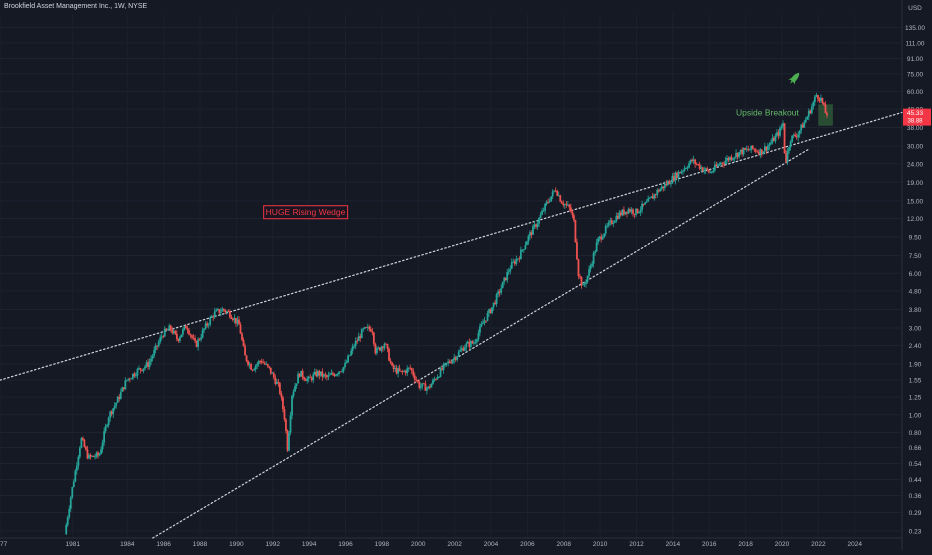 The width and height of the screenshot is (932, 555). What do you see at coordinates (915, 122) in the screenshot?
I see `countdown-label: 38.88` at bounding box center [915, 122].